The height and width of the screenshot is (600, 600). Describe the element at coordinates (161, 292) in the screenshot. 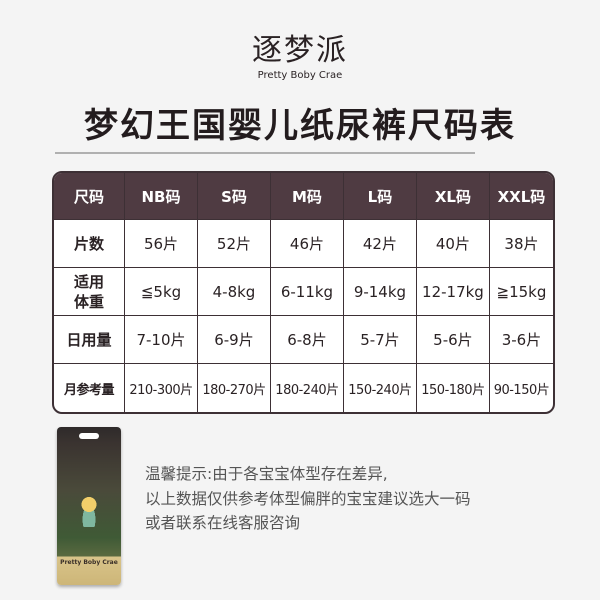

I see `table-cell: ≦5kg` at that location.